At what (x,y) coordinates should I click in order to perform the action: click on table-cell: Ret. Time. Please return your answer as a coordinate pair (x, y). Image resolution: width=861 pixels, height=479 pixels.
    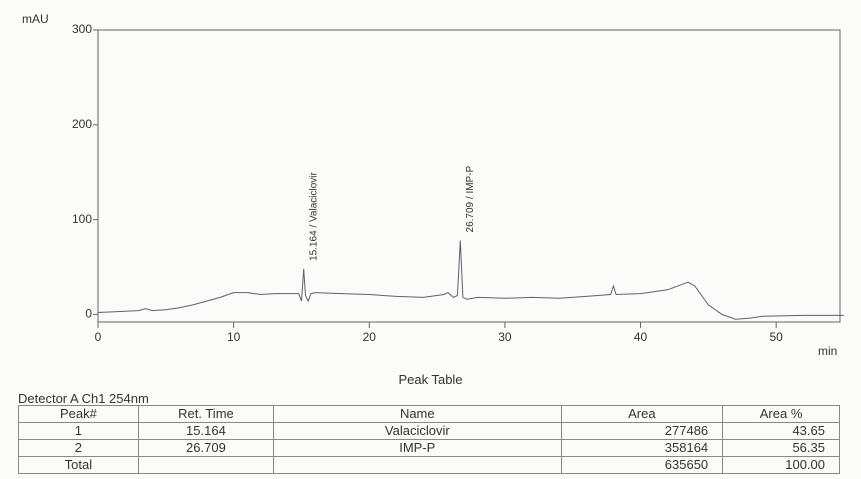
    Looking at the image, I should click on (206, 414).